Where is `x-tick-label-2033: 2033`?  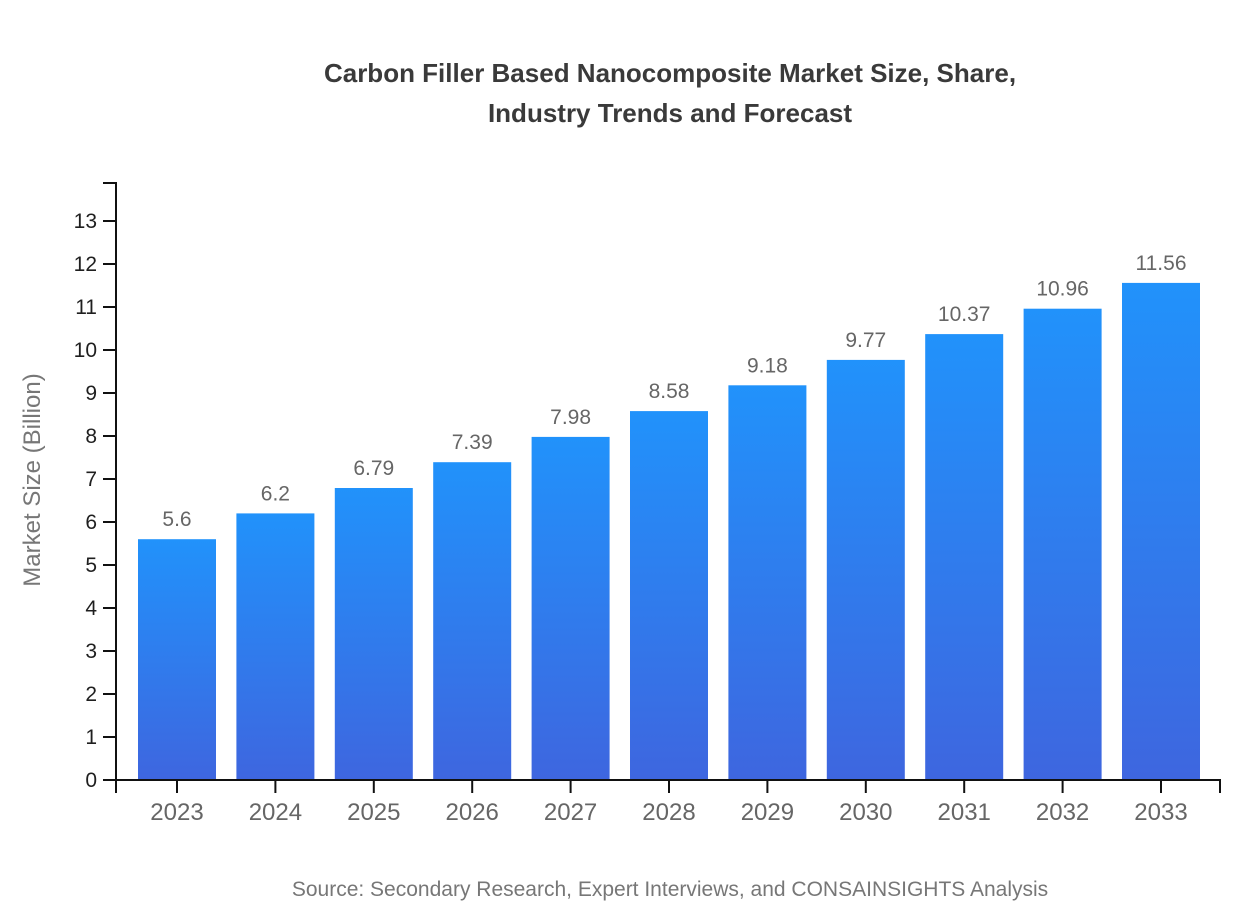
x-tick-label-2033: 2033 is located at coordinates (1160, 812).